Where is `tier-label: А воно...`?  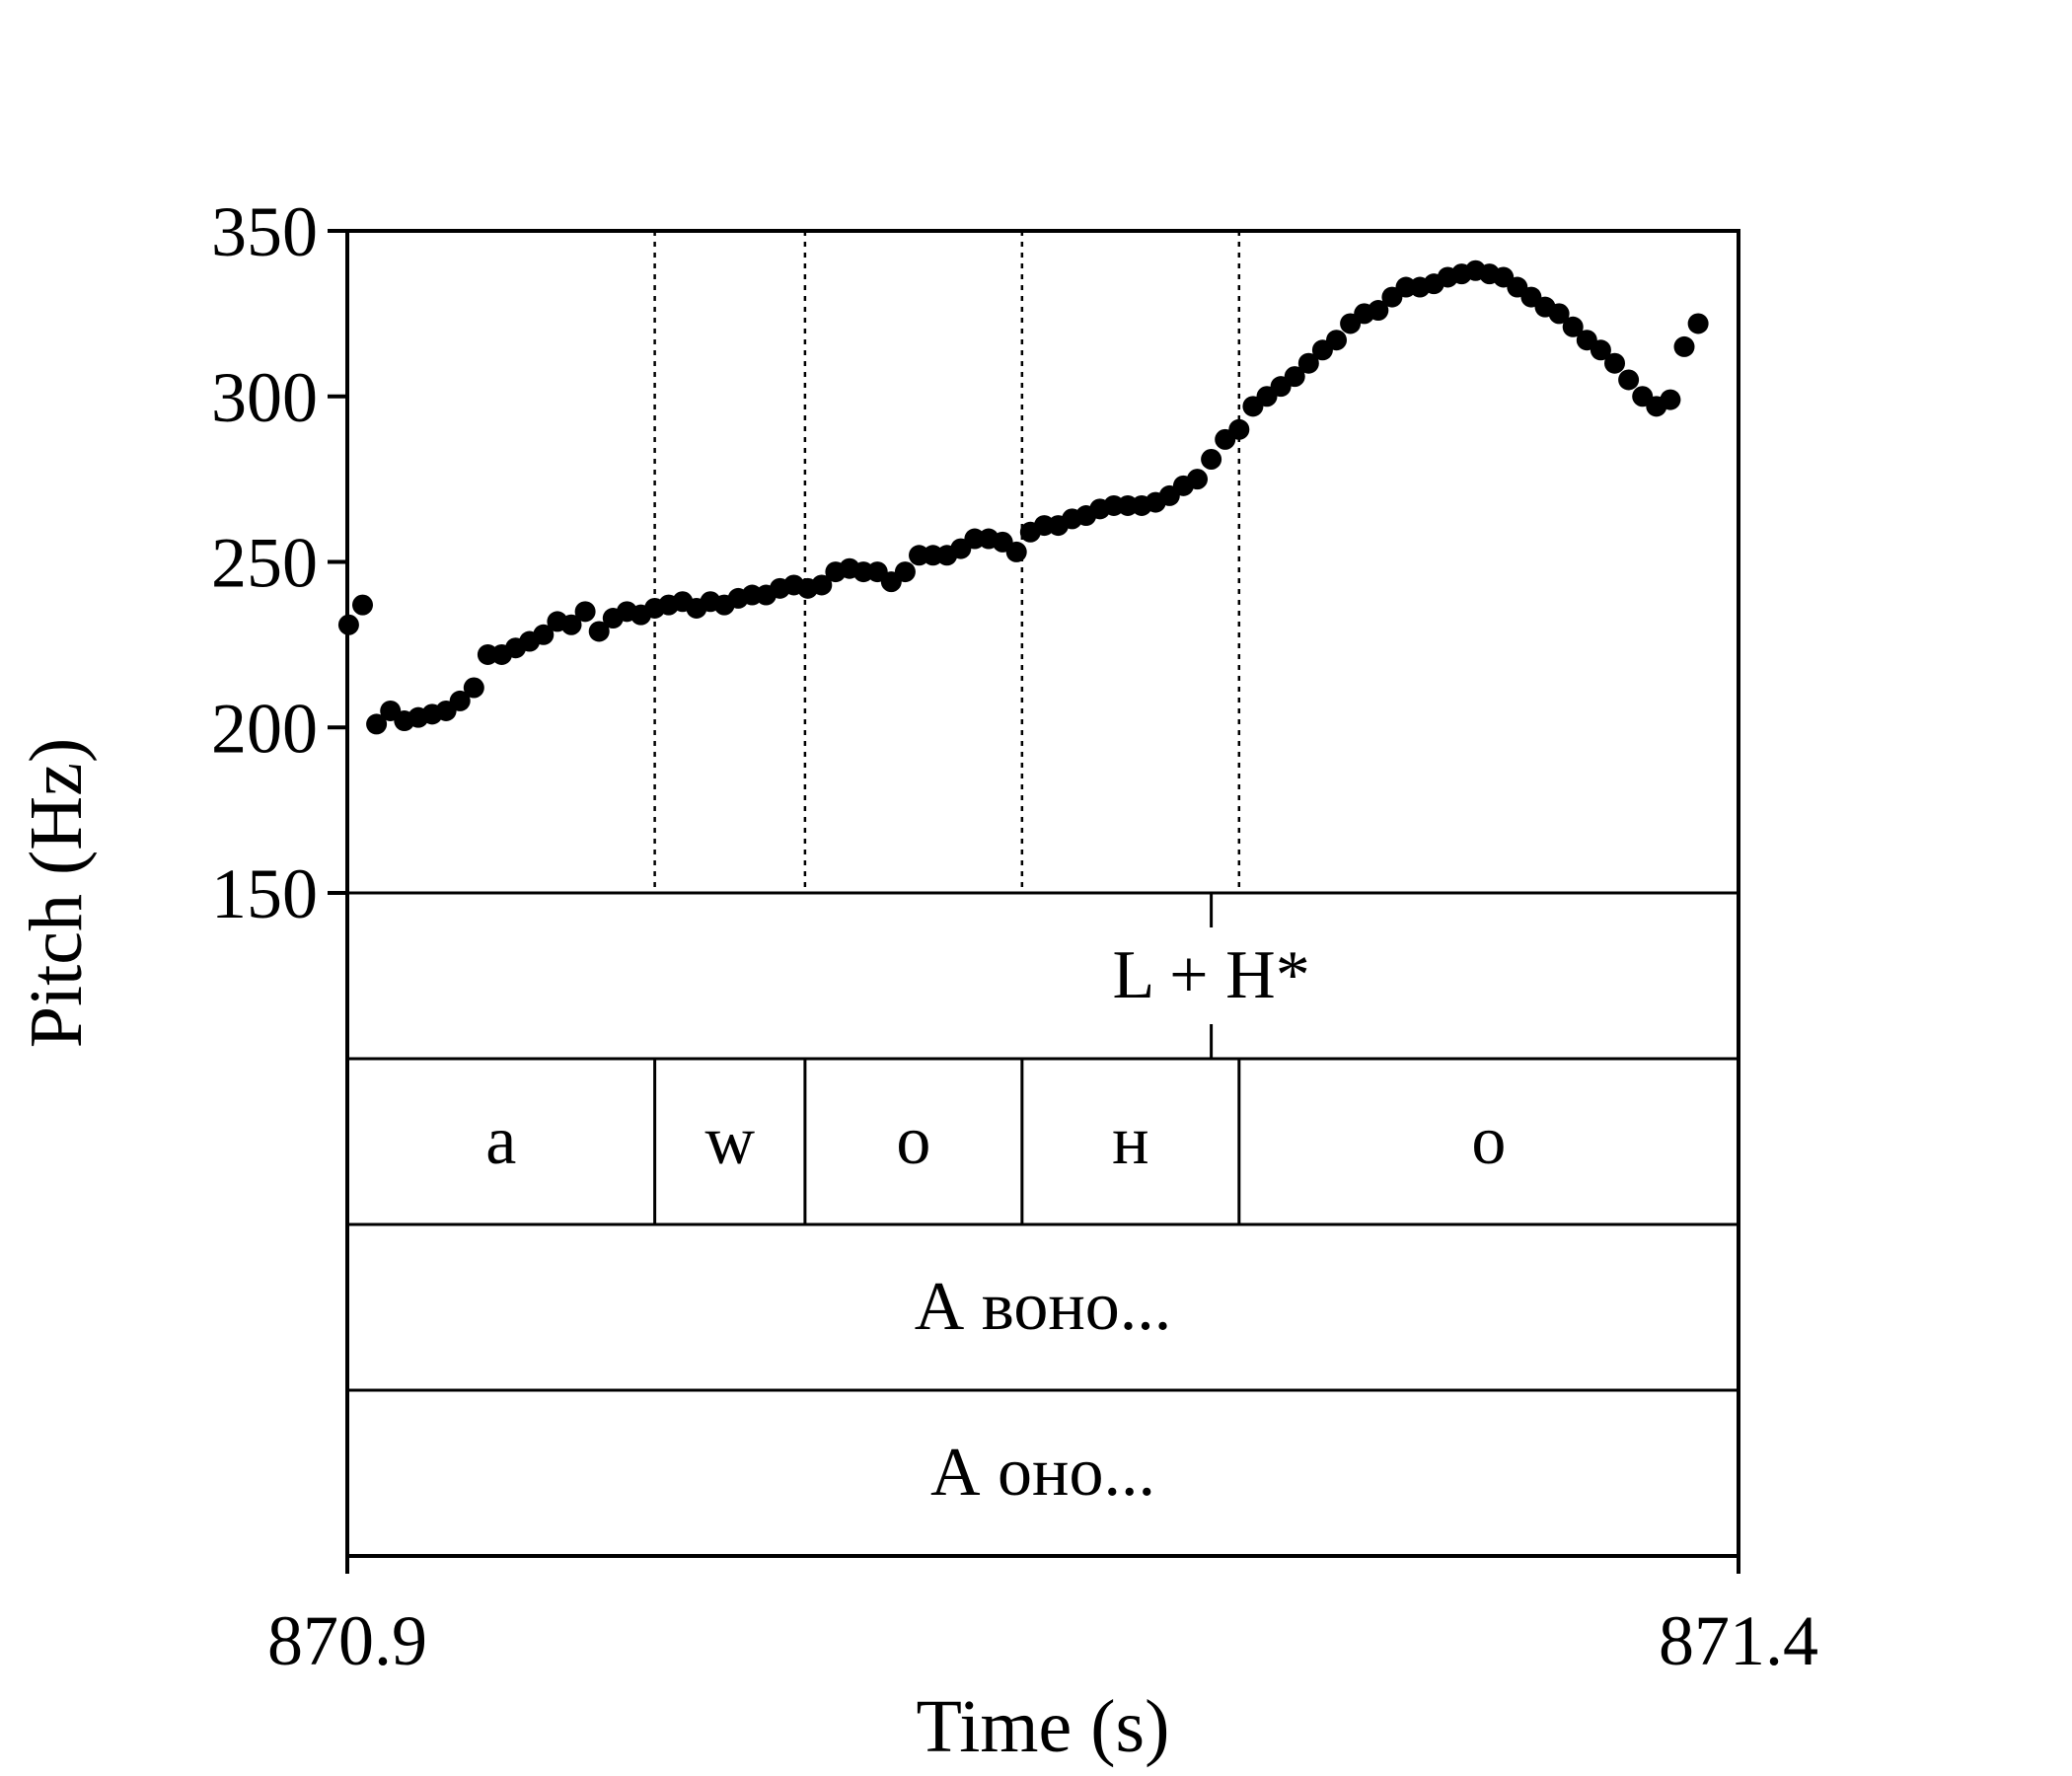 tier-label: А воно... is located at coordinates (1044, 1307).